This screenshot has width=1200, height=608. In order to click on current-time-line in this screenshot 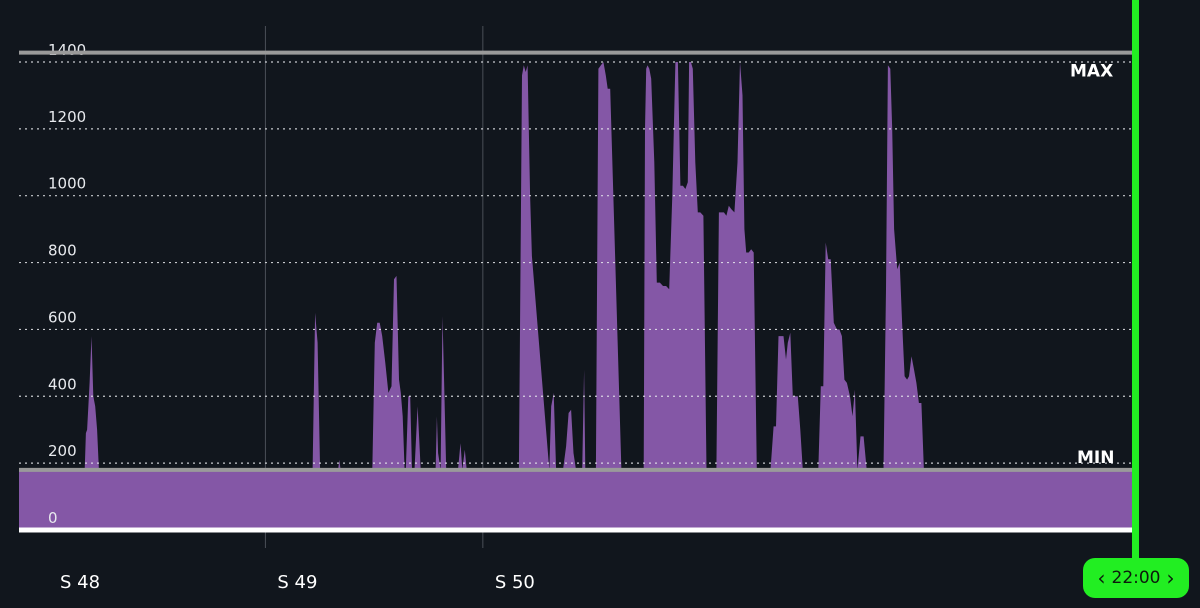, I will do `click(1135, 280)`.